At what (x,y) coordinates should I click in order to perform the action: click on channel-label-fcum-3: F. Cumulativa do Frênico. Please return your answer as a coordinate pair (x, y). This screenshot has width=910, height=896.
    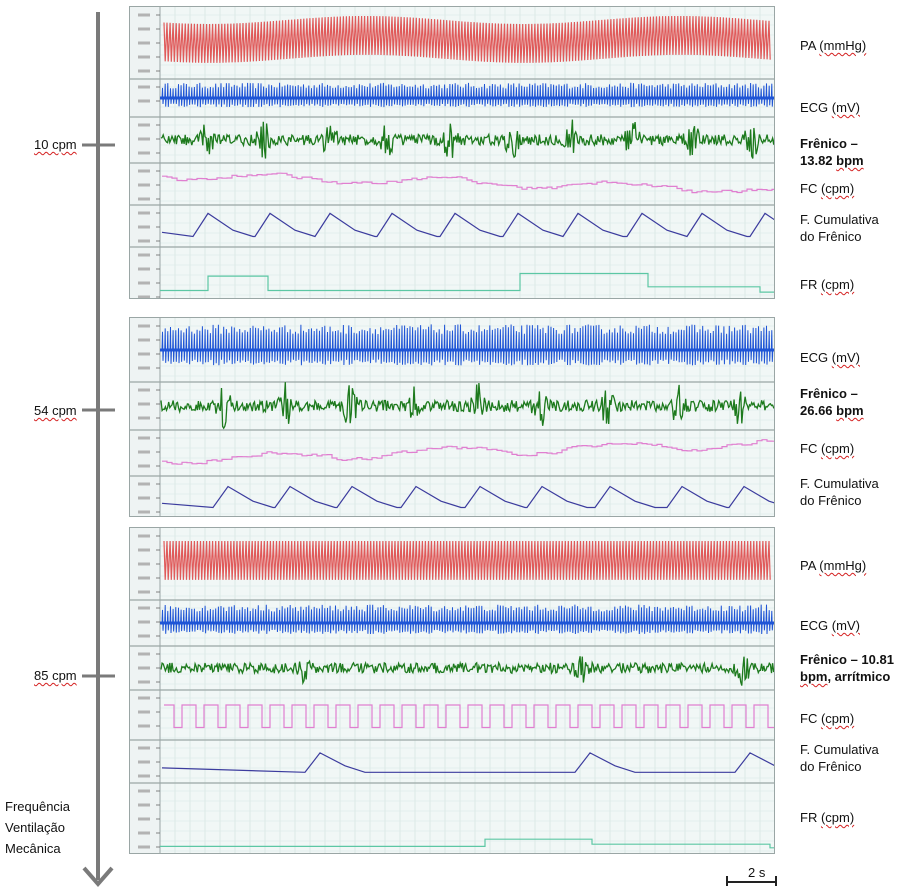
    Looking at the image, I should click on (839, 758).